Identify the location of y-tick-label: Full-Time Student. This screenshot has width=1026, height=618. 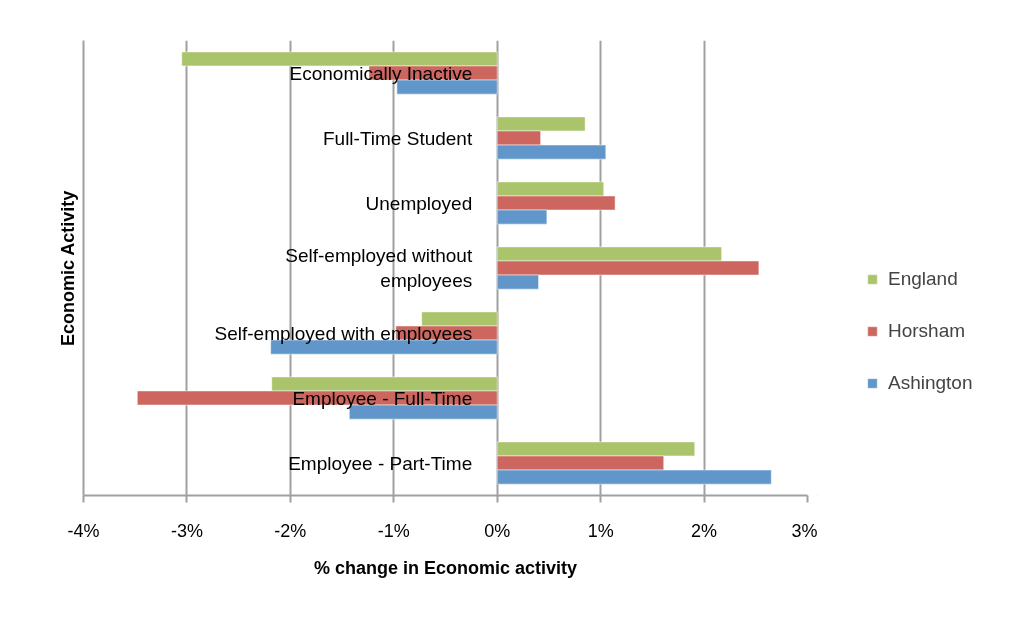
(397, 138).